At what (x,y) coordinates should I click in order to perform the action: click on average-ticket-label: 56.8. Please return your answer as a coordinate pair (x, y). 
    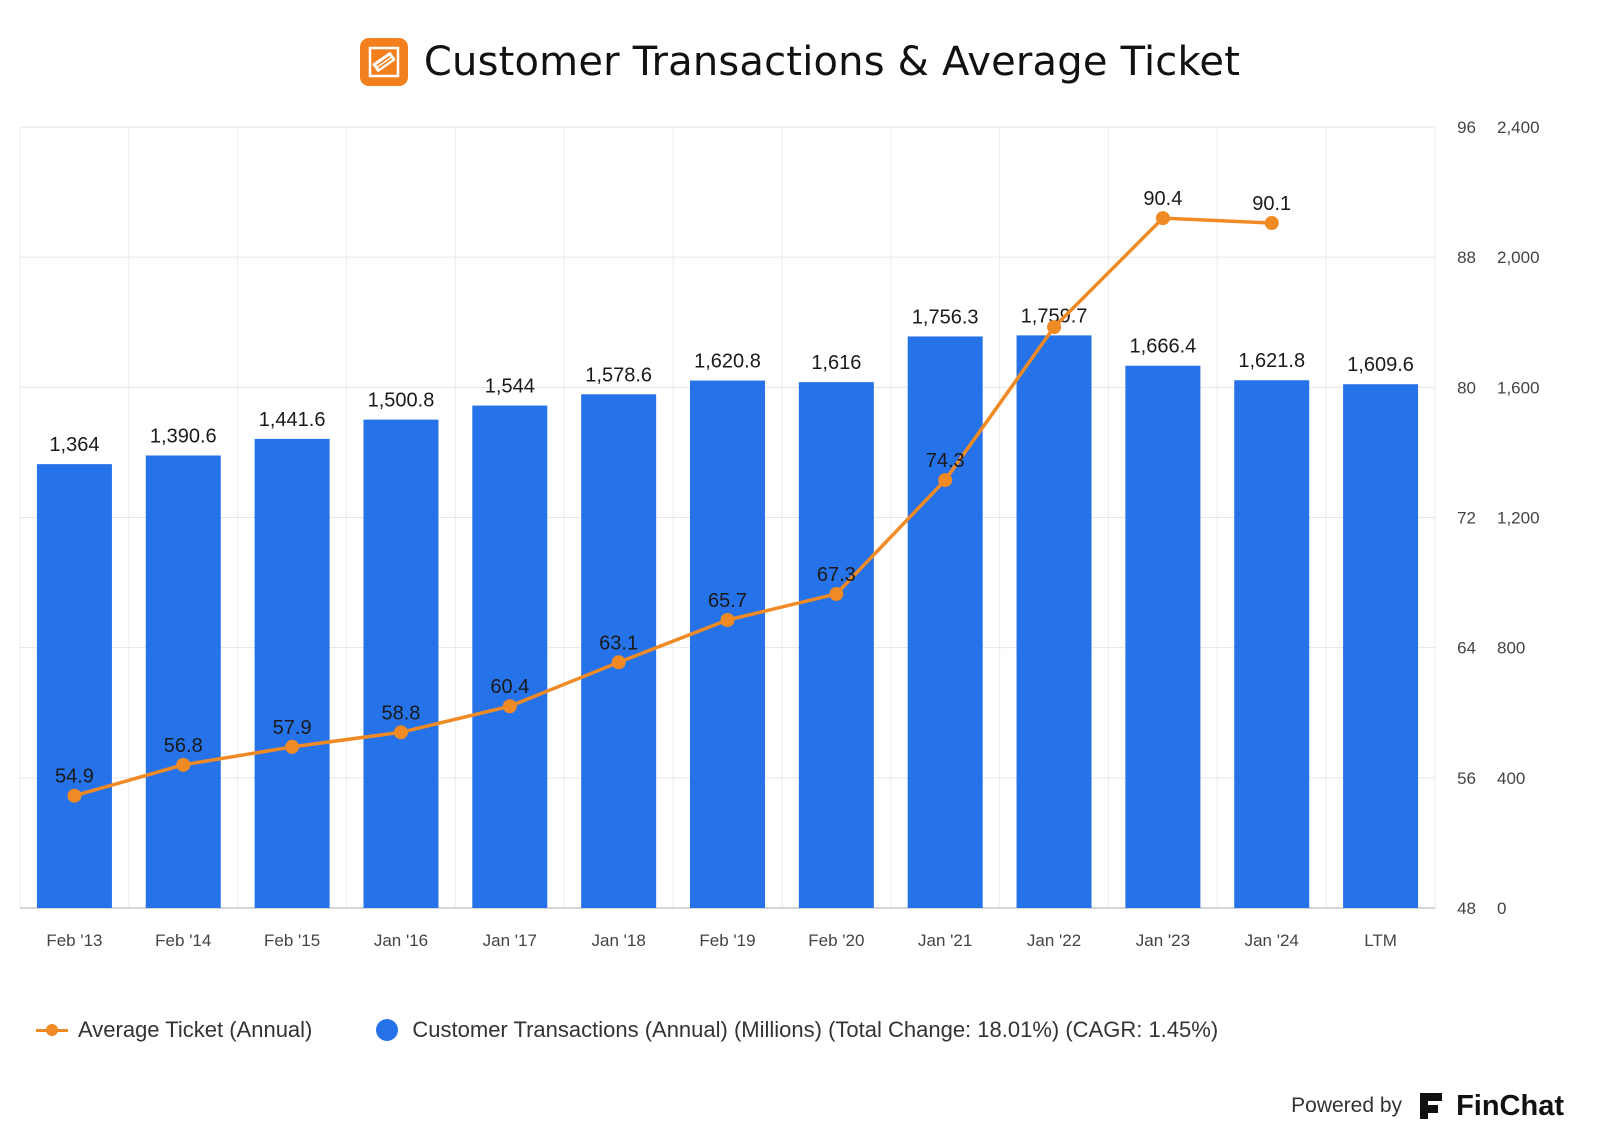
    Looking at the image, I should click on (183, 746).